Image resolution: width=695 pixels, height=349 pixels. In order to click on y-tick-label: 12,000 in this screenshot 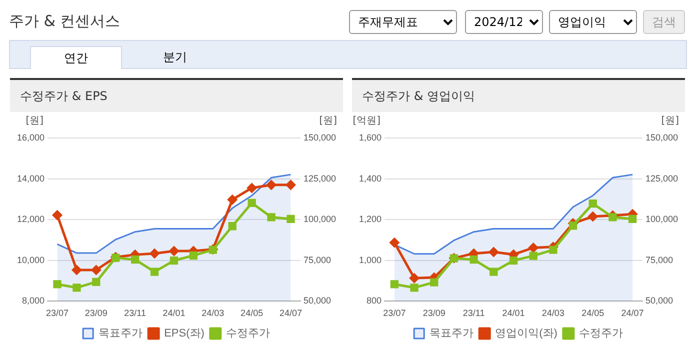, I will do `click(30, 219)`.